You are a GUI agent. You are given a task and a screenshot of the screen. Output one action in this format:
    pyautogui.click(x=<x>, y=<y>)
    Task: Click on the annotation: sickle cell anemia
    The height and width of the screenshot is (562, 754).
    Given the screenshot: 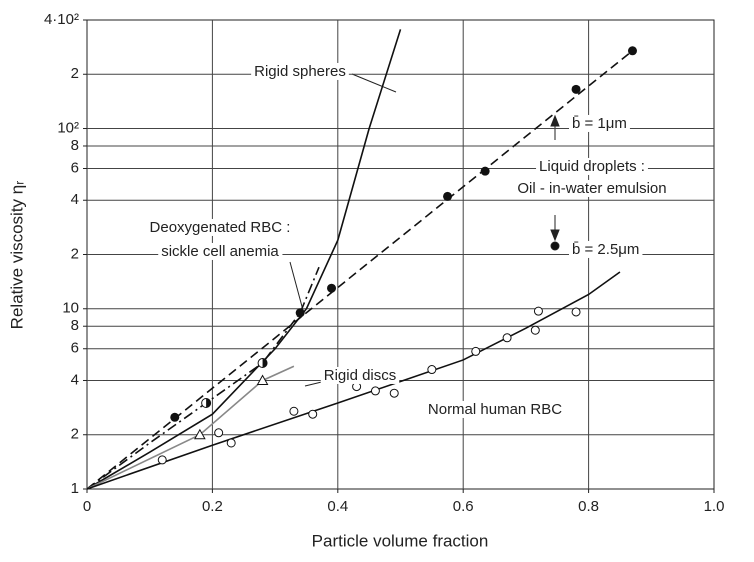 What is the action you would take?
    pyautogui.click(x=220, y=251)
    